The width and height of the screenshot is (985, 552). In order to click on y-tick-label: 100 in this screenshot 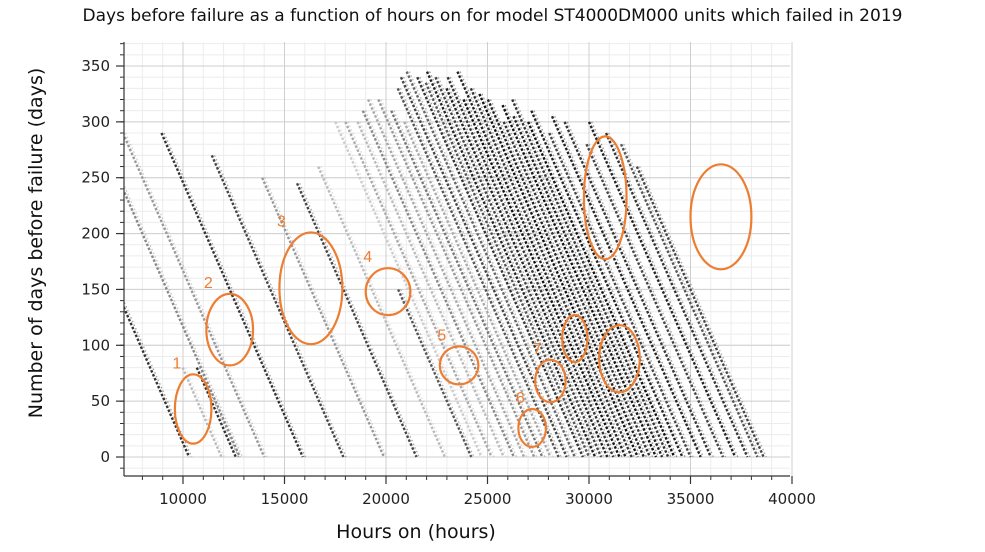, I will do `click(95, 345)`.